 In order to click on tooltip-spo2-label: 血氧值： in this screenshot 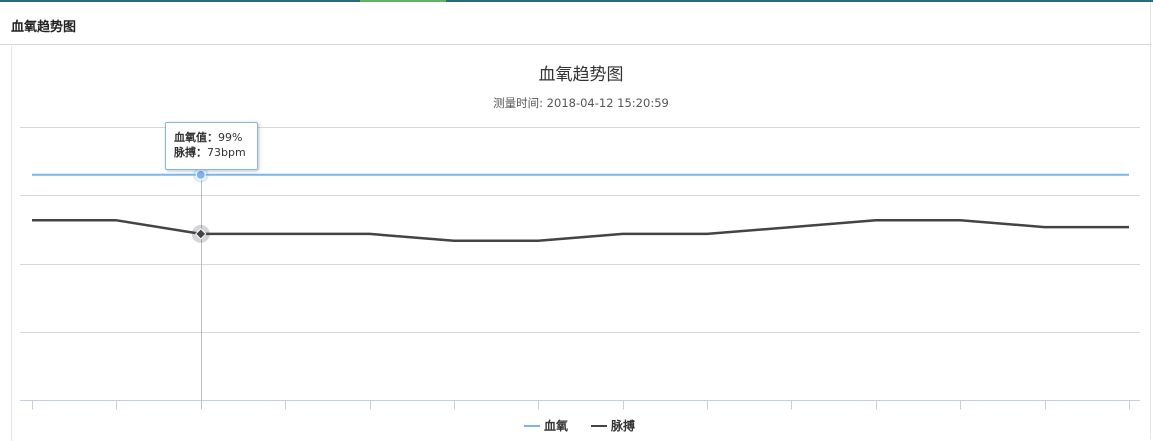, I will do `click(196, 137)`.